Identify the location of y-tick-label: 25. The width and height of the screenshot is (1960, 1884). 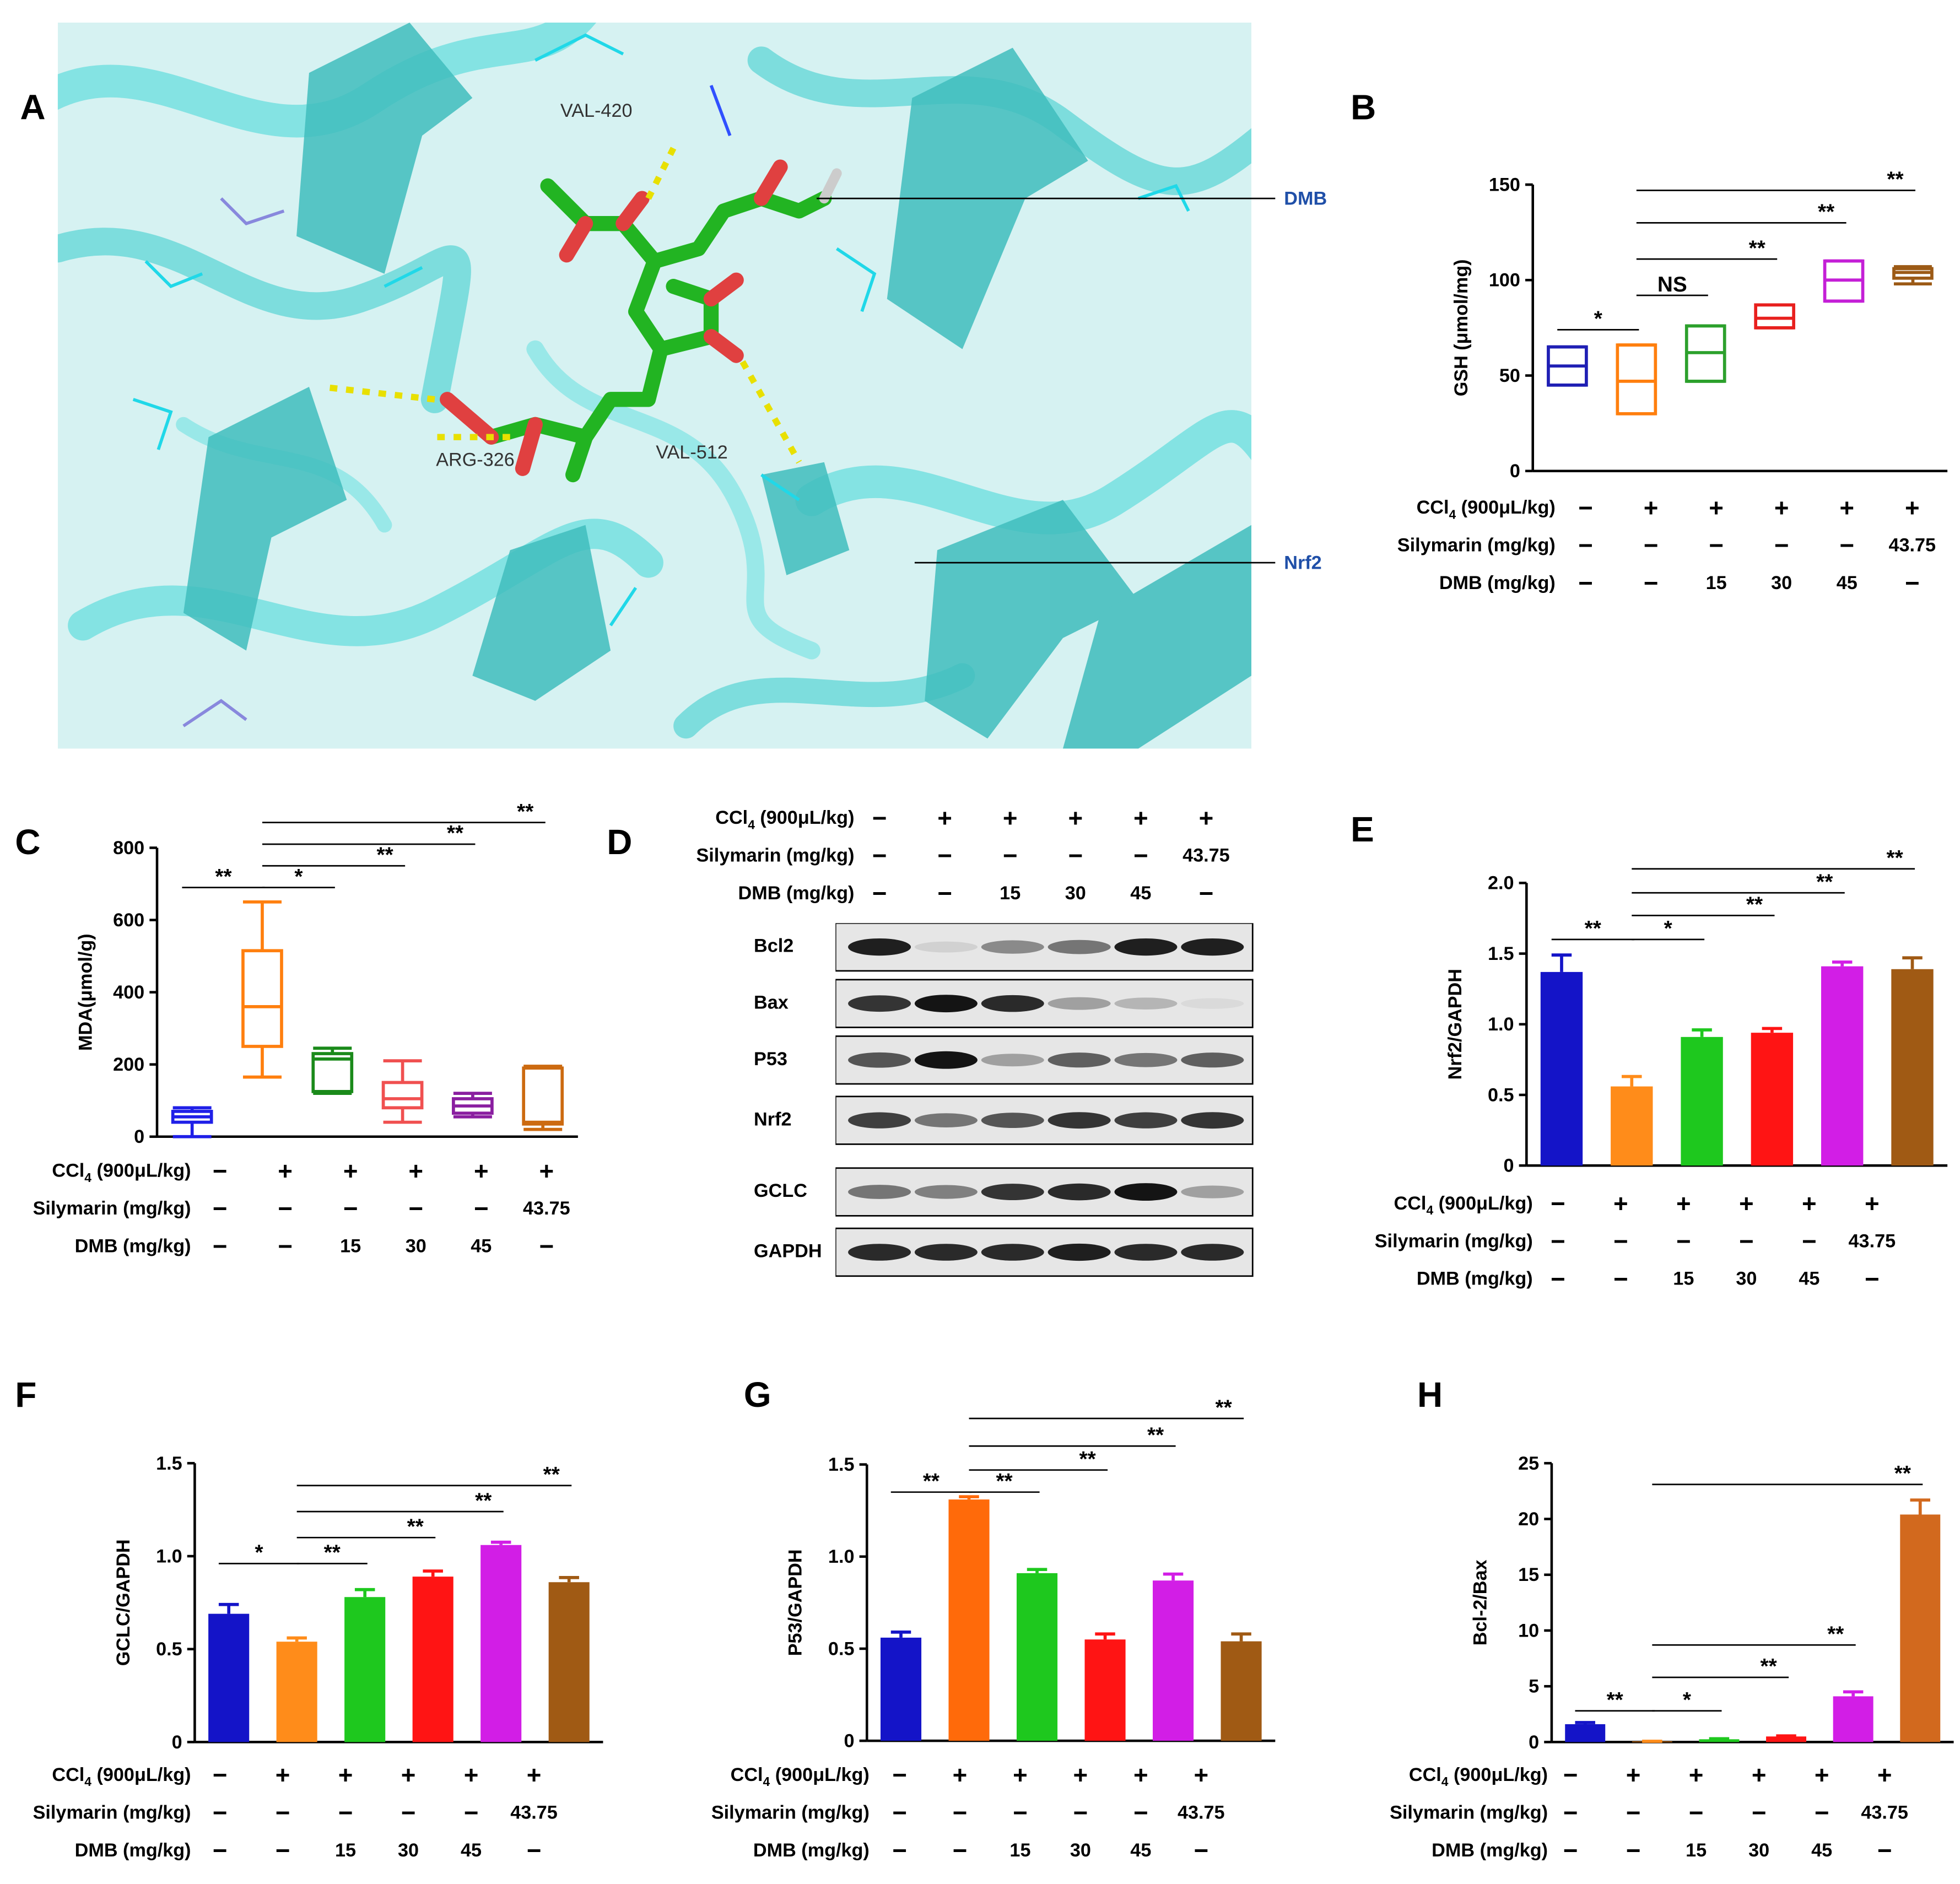
(1529, 1463).